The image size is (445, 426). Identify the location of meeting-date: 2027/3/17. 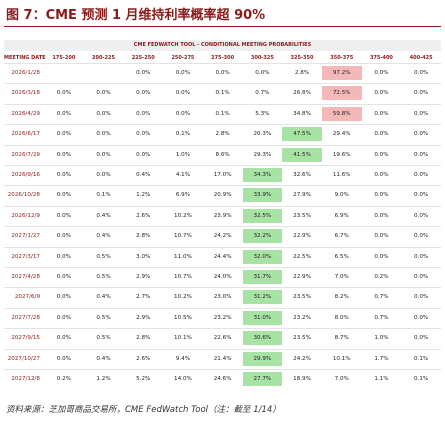
(25, 256).